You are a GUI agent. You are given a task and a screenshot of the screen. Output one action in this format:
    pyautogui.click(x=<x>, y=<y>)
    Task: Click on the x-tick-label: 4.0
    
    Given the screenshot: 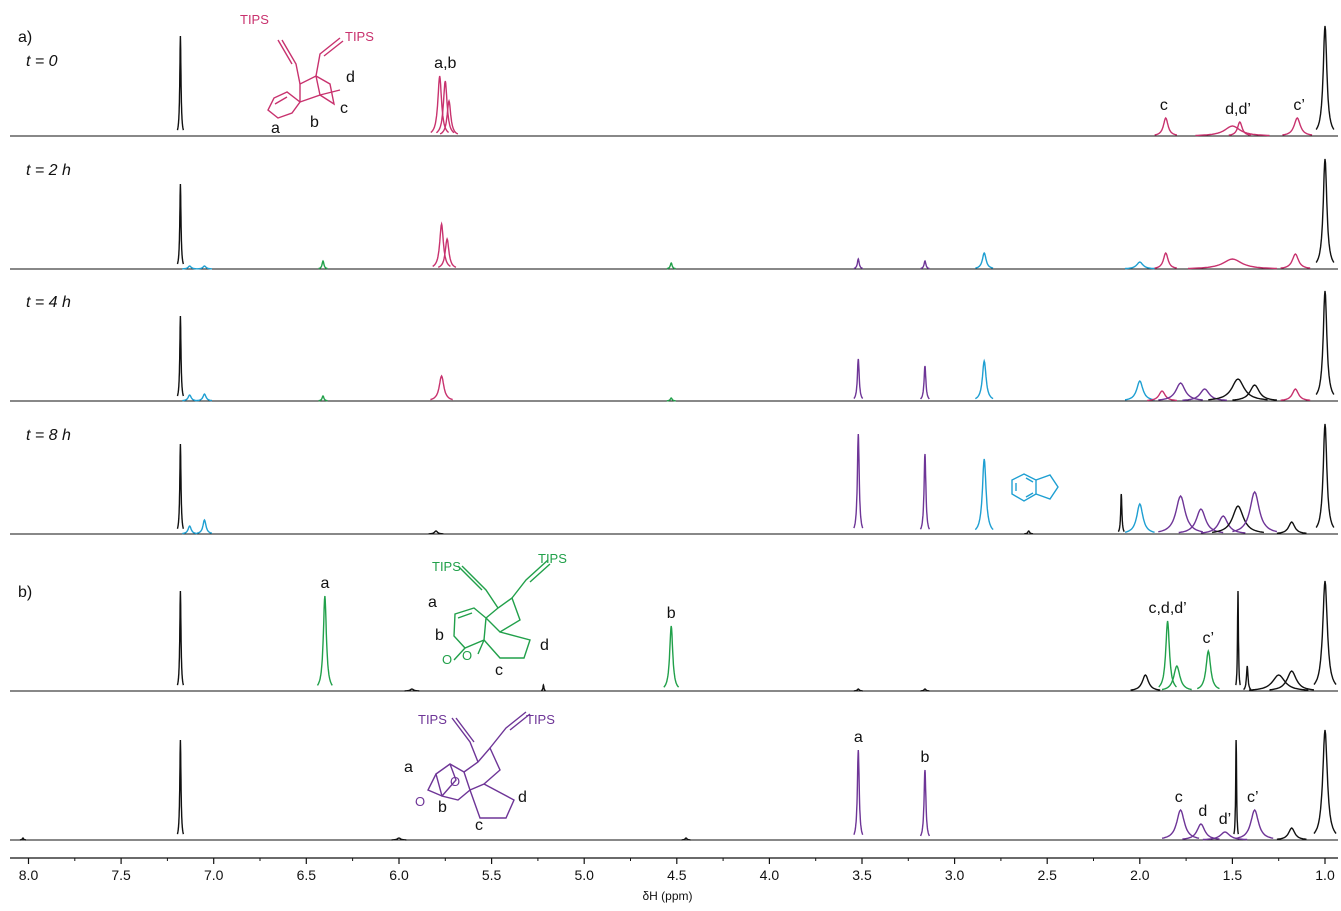 What is the action you would take?
    pyautogui.click(x=770, y=875)
    